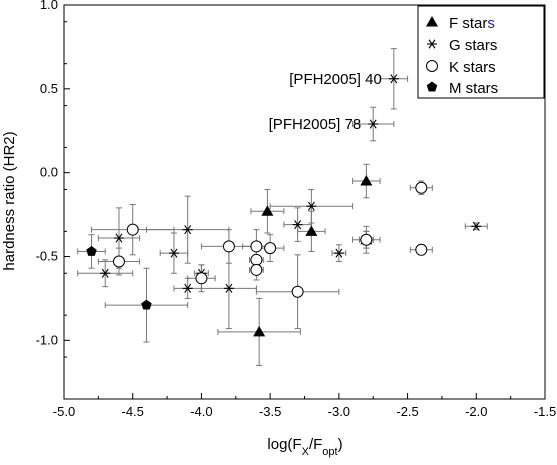 This screenshot has width=557, height=465. Describe the element at coordinates (472, 23) in the screenshot. I see `legend-label-f-stars: F stars` at that location.